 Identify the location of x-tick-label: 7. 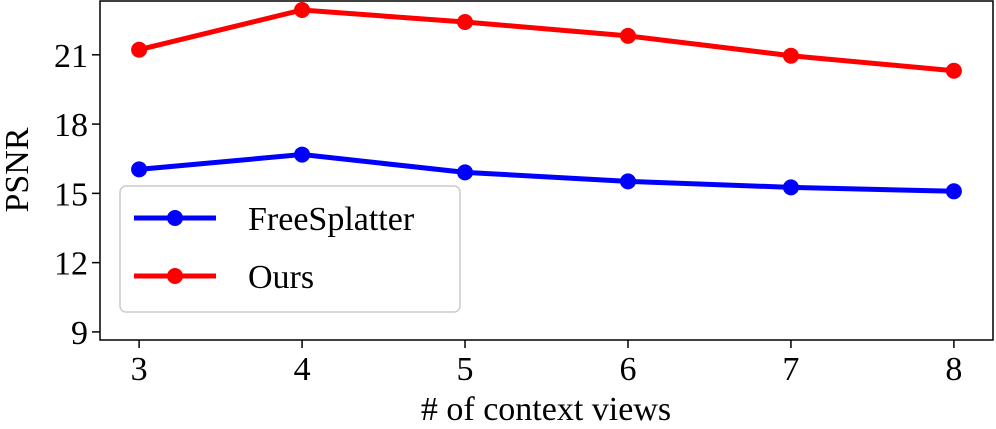
(790, 369).